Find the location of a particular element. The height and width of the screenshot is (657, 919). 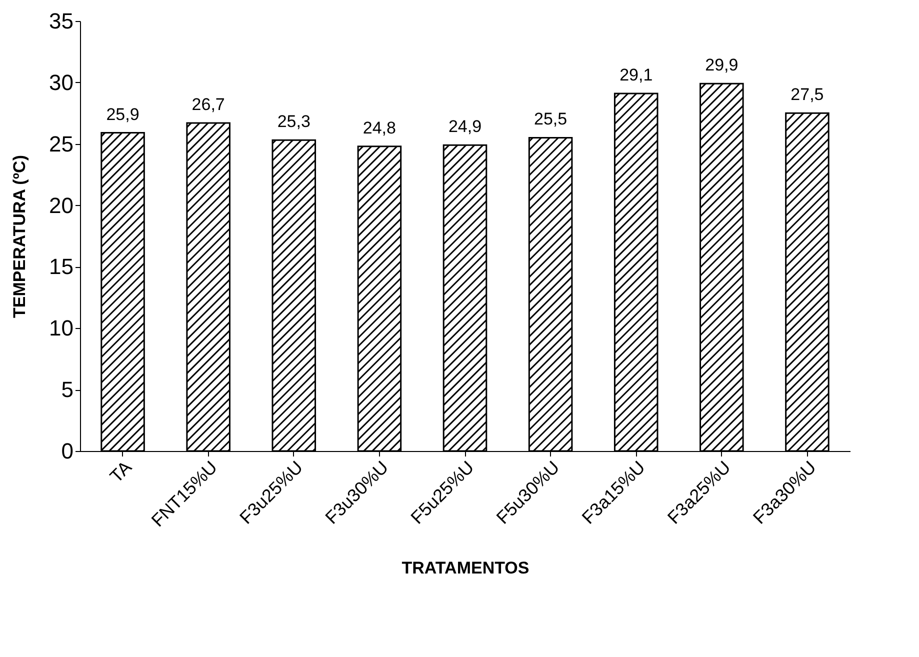

data-label: 25,9 is located at coordinates (123, 114).